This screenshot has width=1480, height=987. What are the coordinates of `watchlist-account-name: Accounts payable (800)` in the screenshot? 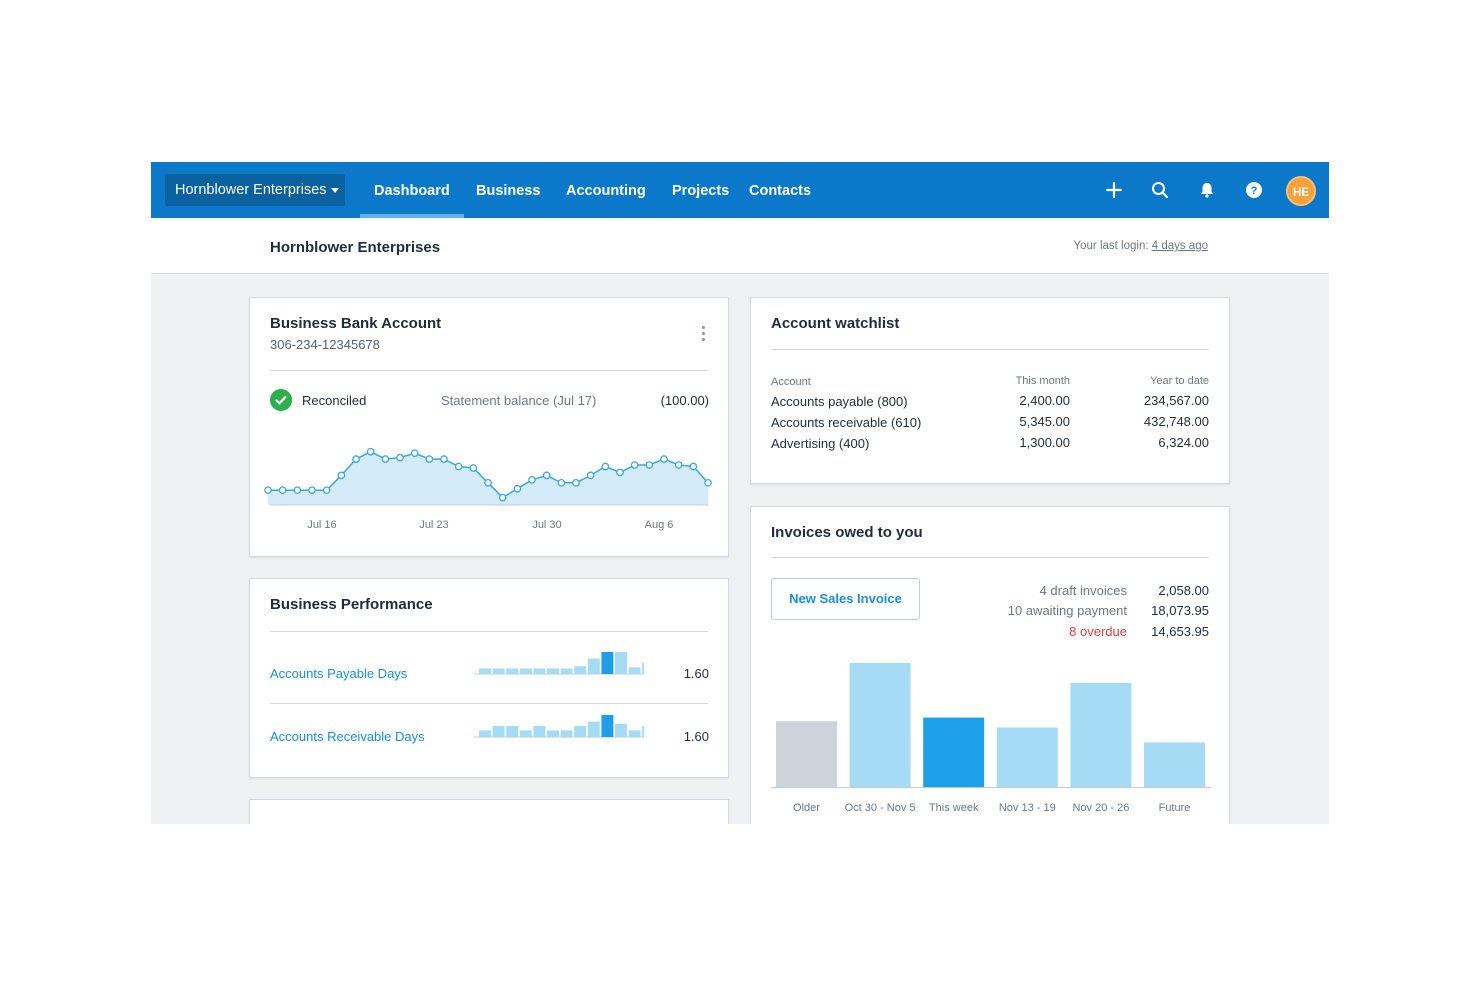 It's located at (839, 401).